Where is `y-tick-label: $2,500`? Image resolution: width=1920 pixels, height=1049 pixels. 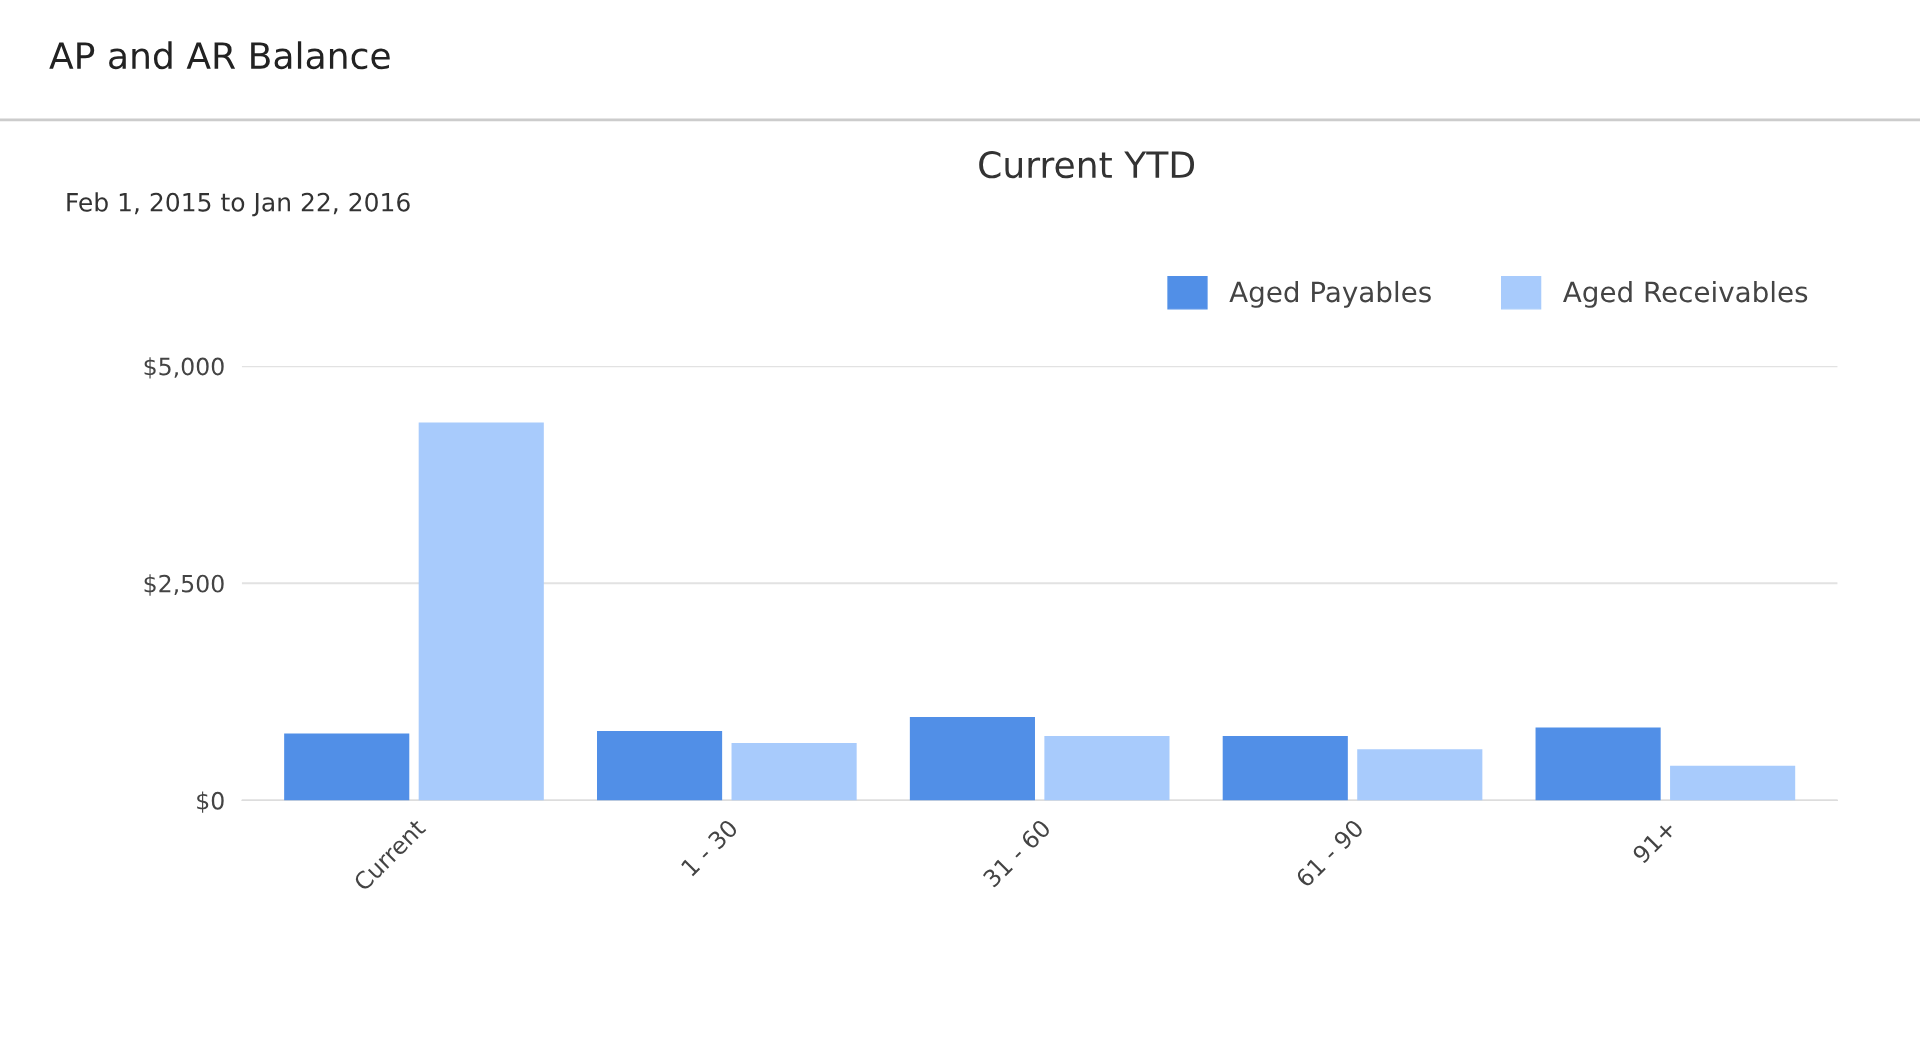 y-tick-label: $2,500 is located at coordinates (184, 585).